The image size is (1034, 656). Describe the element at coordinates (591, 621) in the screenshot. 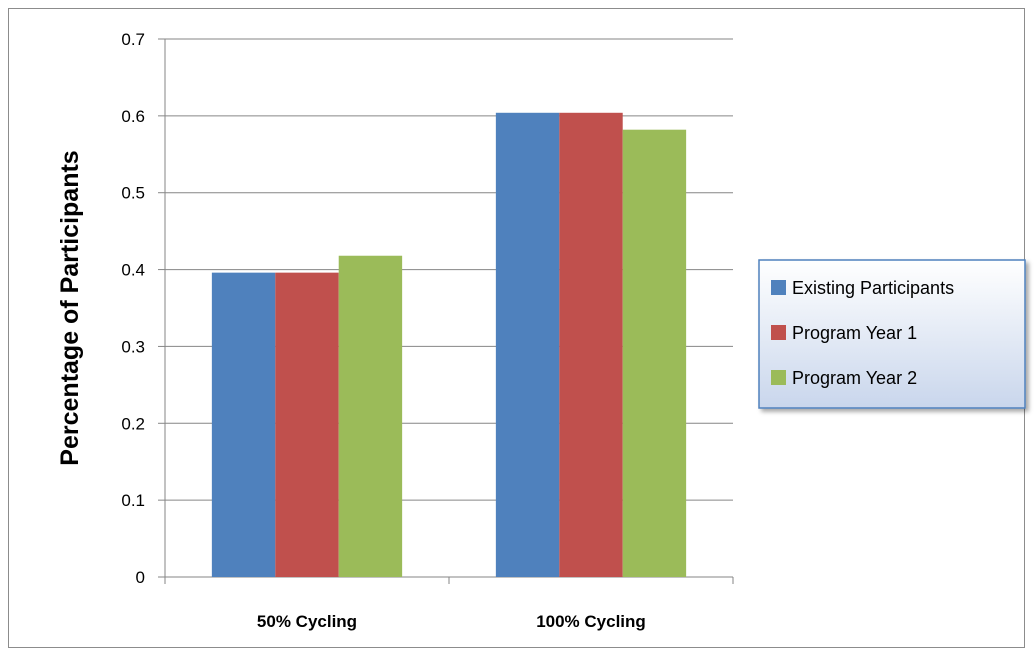

I see `category-label: 100% Cycling` at that location.